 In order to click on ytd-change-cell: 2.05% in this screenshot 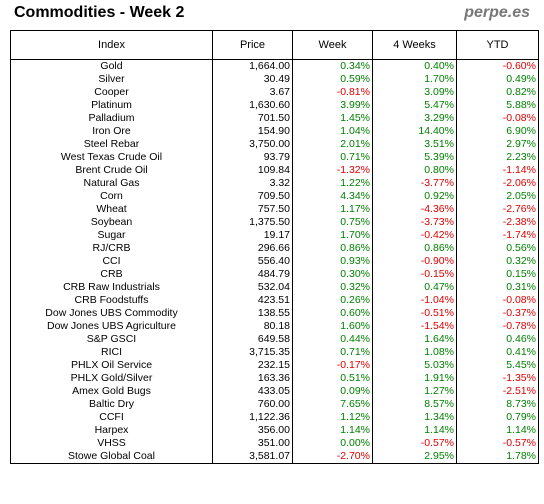, I will do `click(497, 196)`.